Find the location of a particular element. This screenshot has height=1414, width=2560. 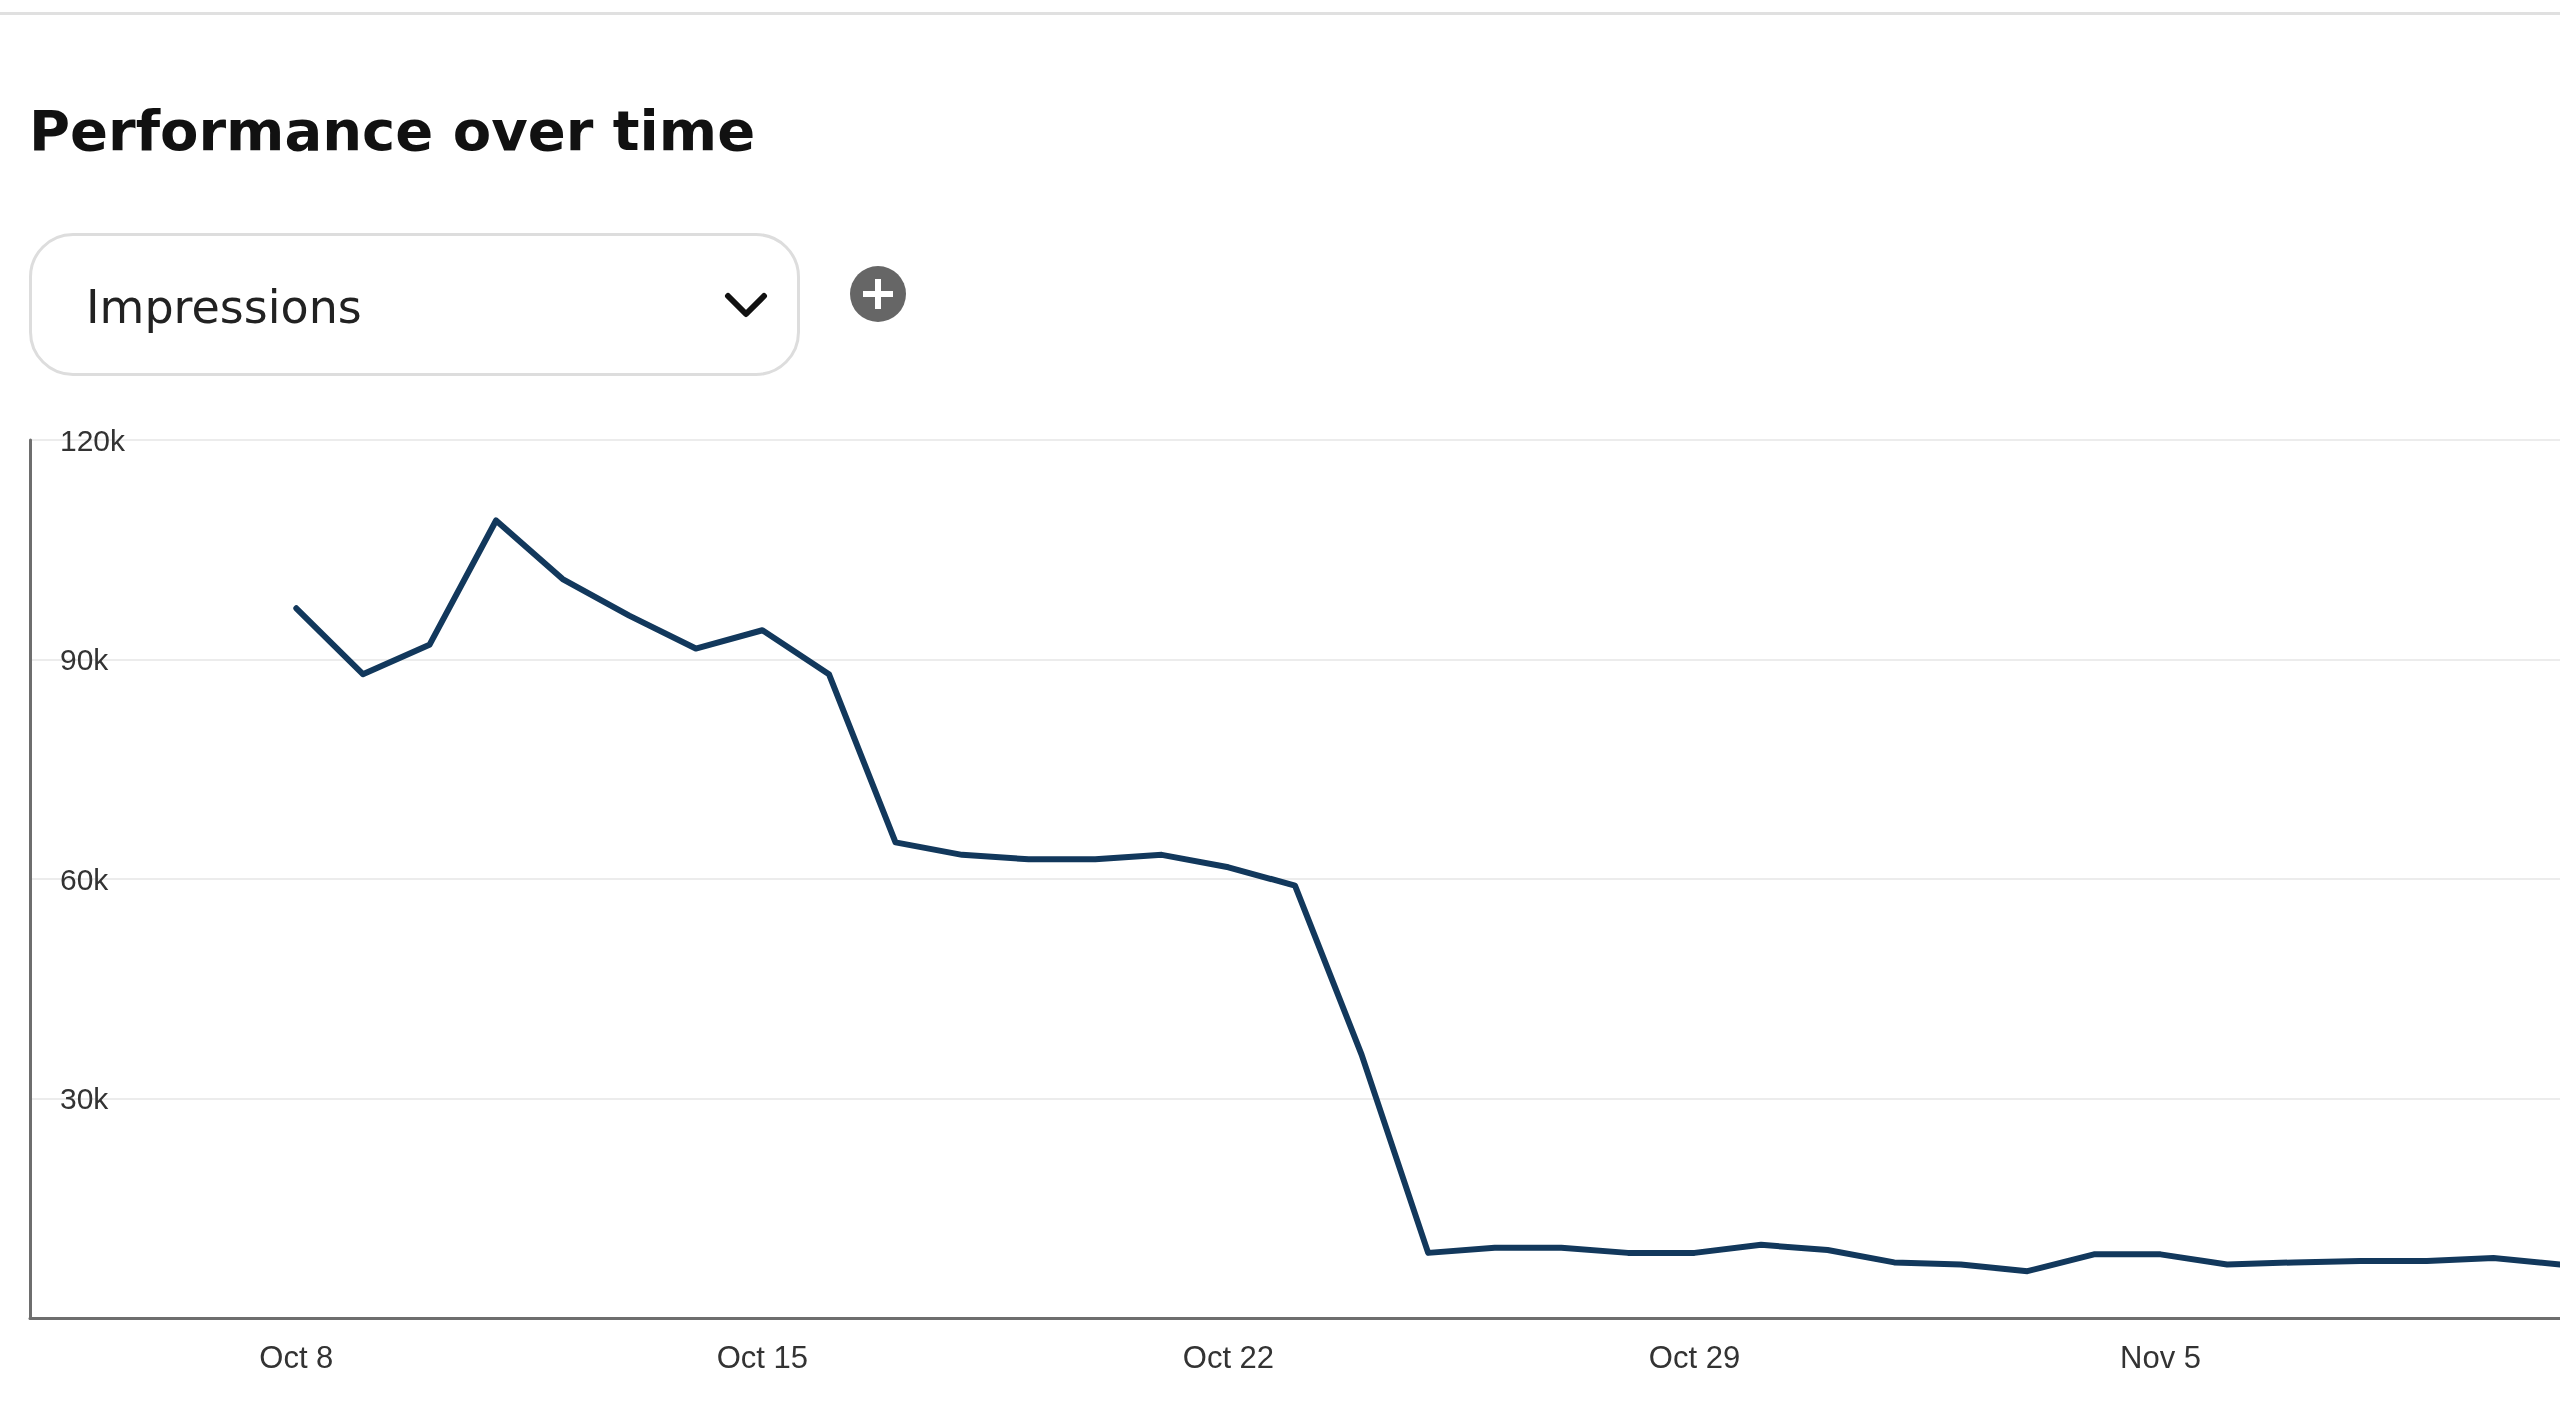

y-tick-label: 60k is located at coordinates (85, 879).